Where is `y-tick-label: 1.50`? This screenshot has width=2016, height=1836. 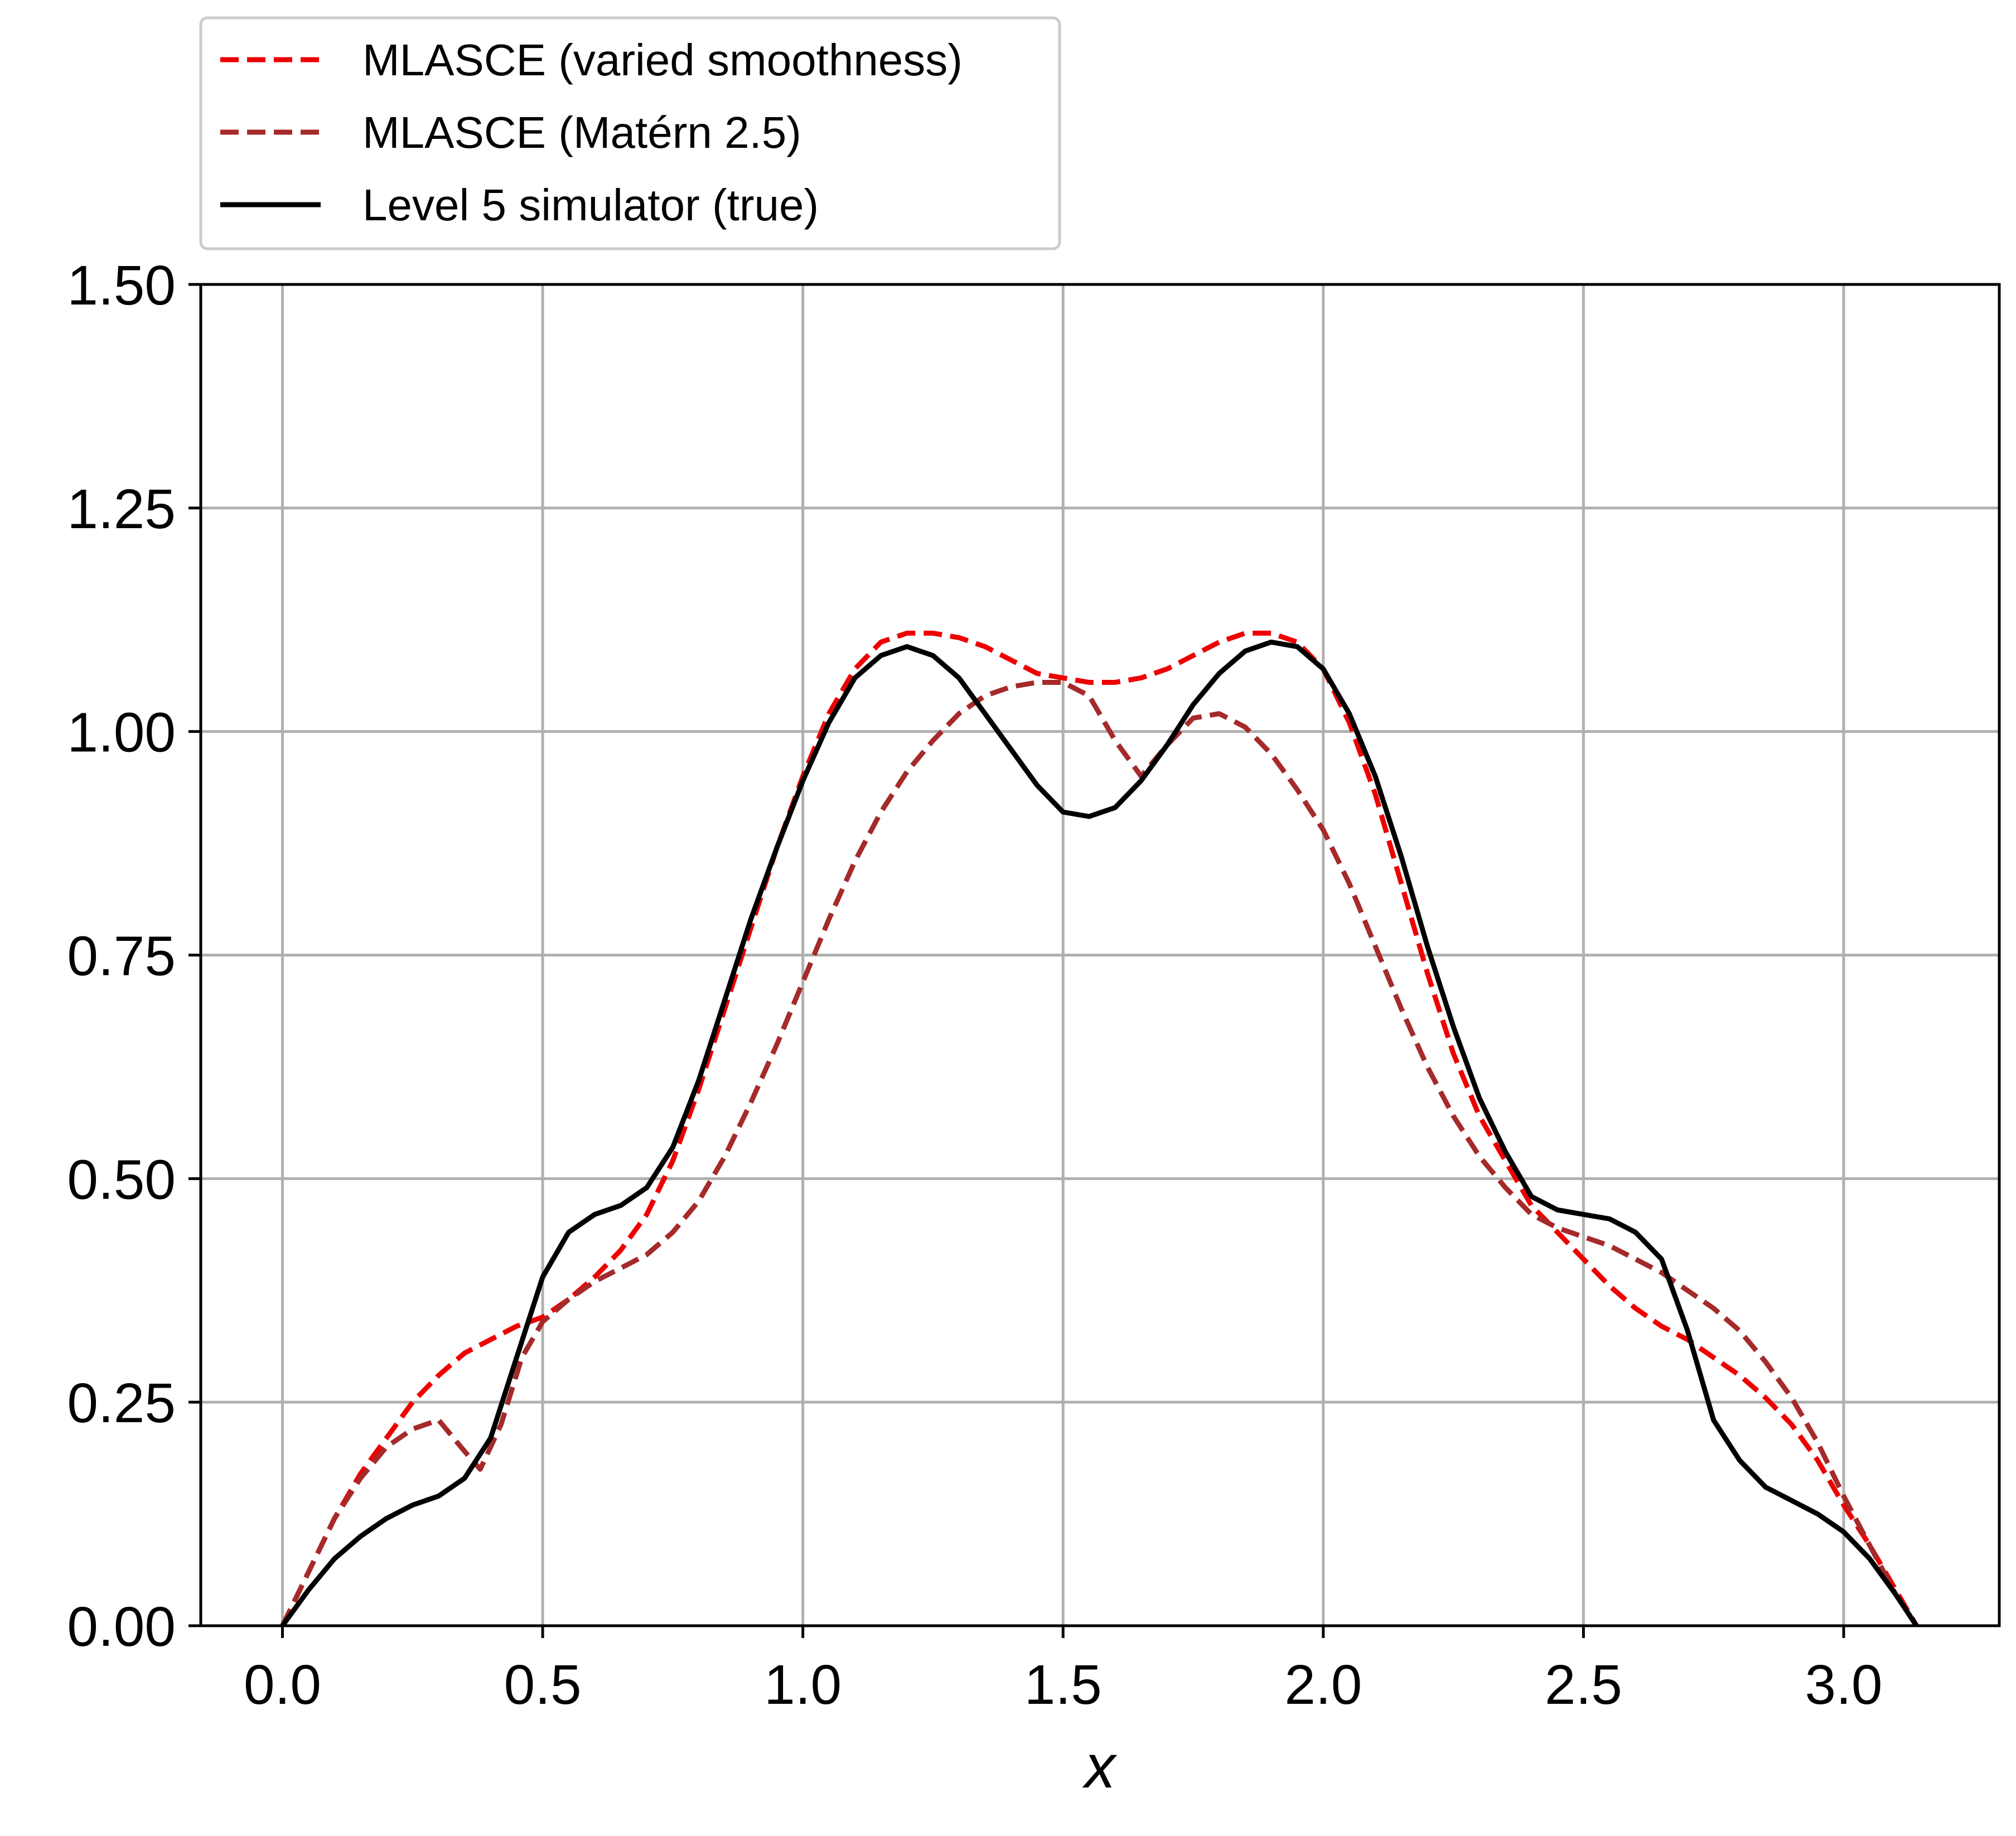 y-tick-label: 1.50 is located at coordinates (121, 285).